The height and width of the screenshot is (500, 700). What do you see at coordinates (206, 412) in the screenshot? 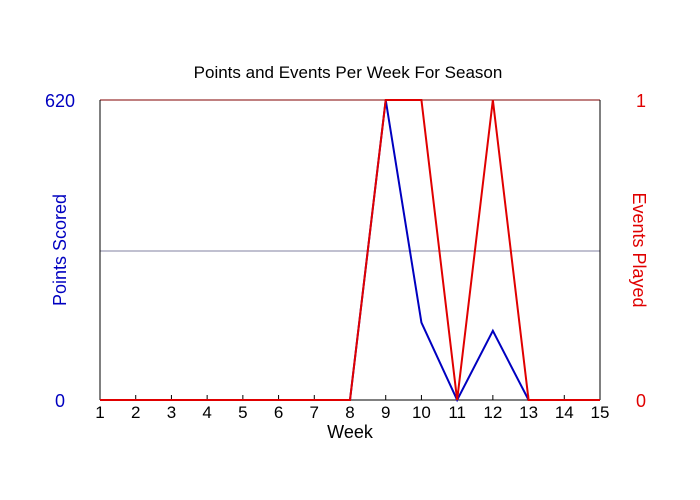
I see `x-tick-label-4: 4` at bounding box center [206, 412].